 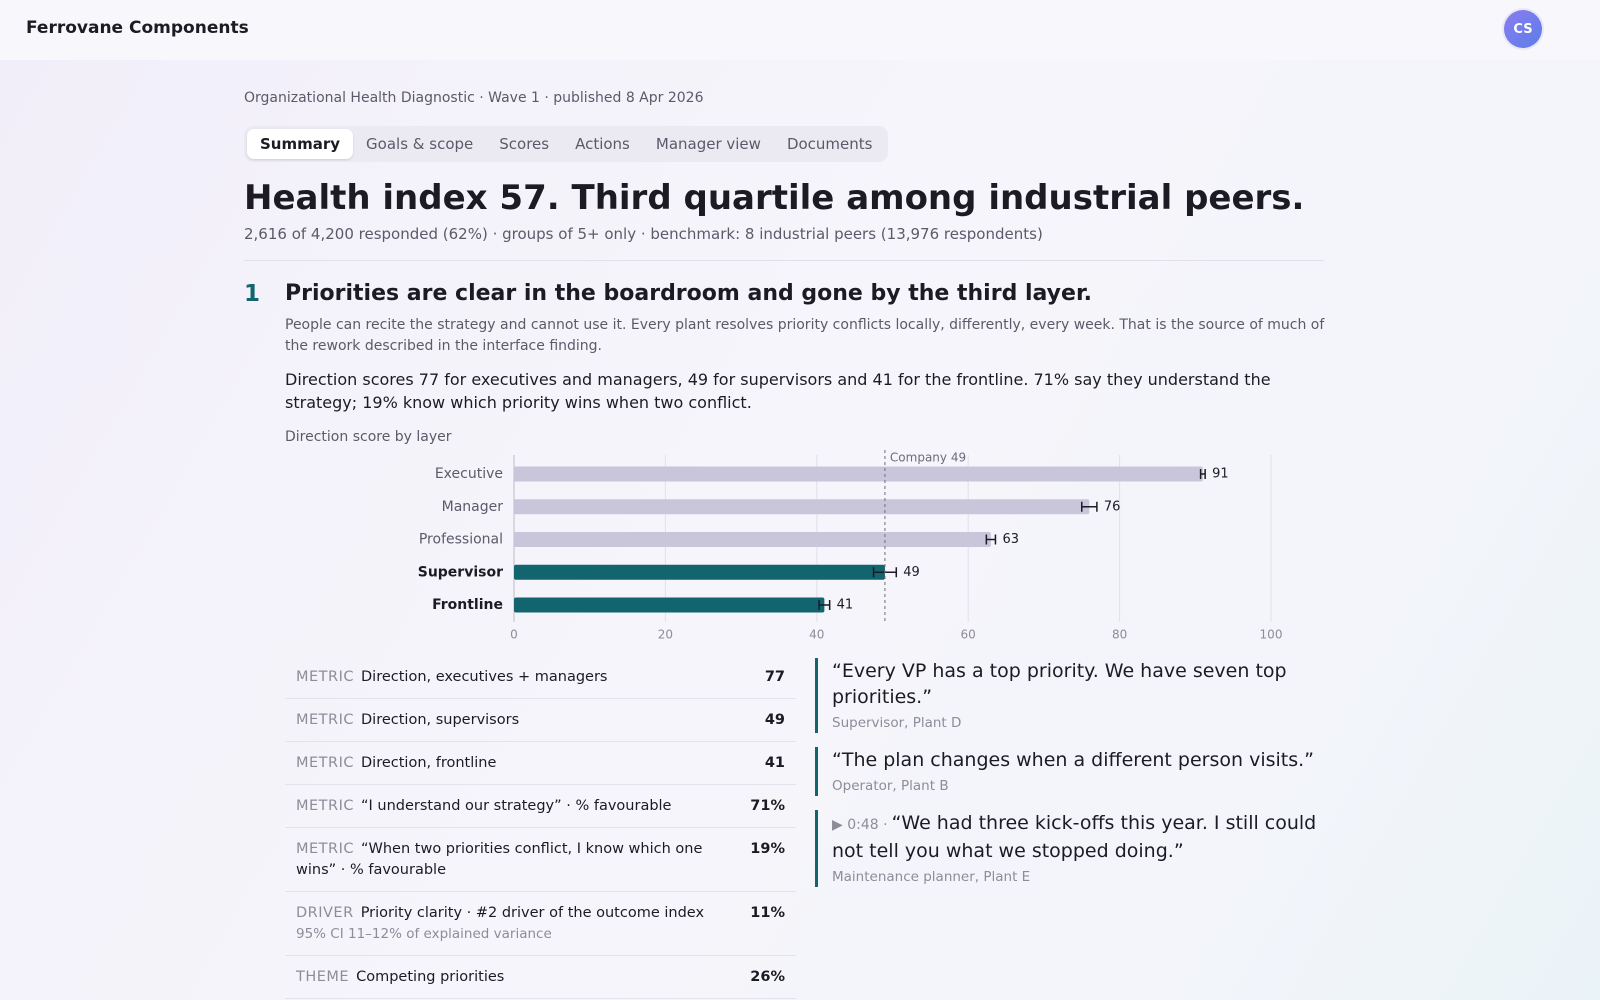 I want to click on y-tick-label: Manager, so click(x=473, y=507).